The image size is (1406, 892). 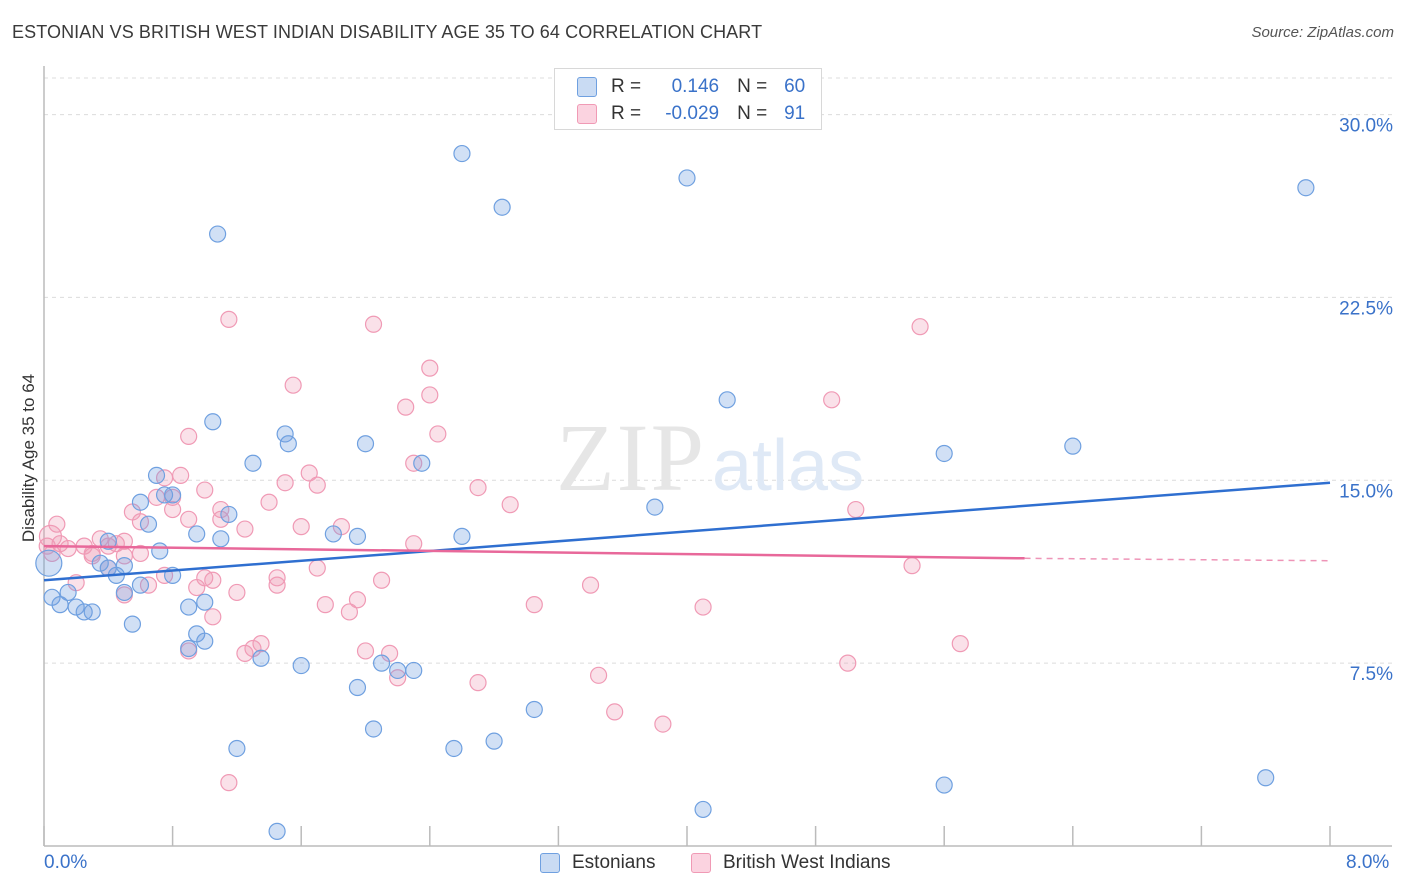 I want to click on legend-item-british-west-indians: British West Indians, so click(x=791, y=863).